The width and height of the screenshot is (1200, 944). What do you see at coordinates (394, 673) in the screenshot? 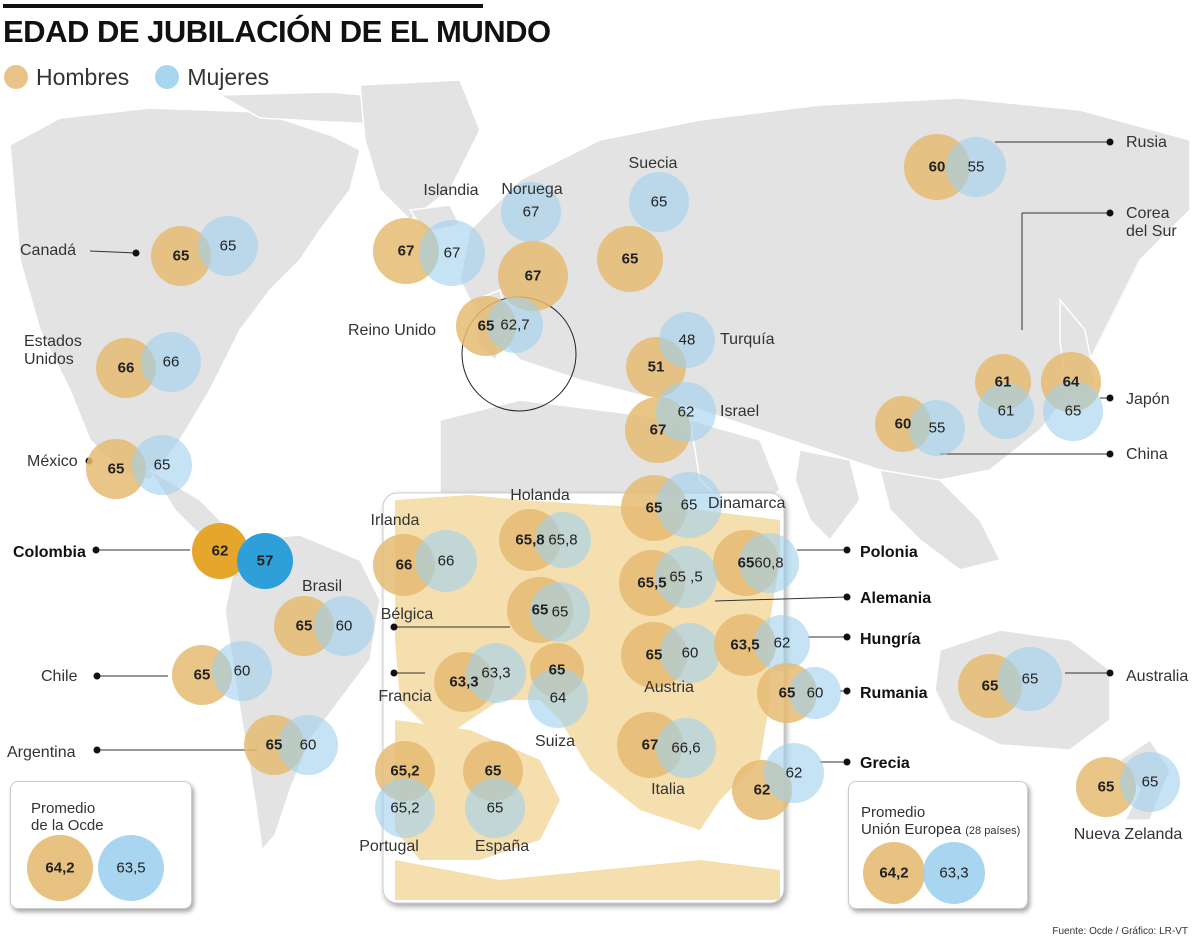
I see `leader-dot-francia` at bounding box center [394, 673].